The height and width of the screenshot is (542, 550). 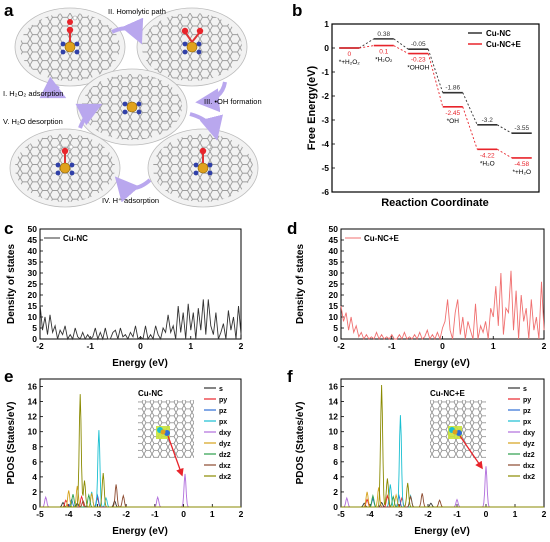 What do you see at coordinates (399, 514) in the screenshot?
I see `f-xtick-label-2: -3` at bounding box center [399, 514].